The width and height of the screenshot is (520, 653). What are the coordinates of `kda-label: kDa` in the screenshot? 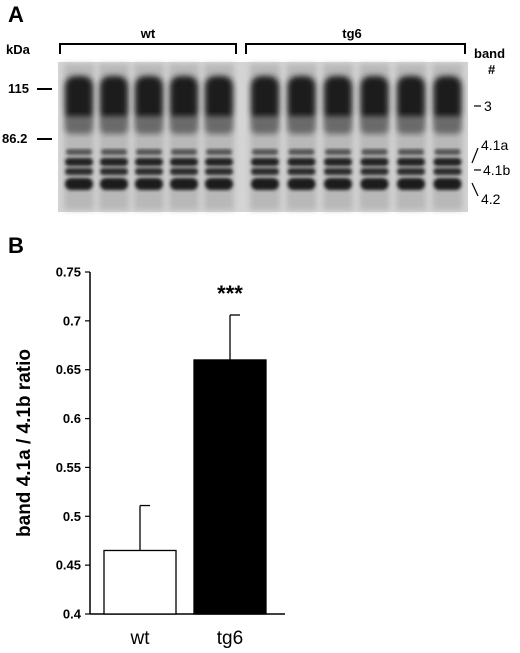 It's located at (18, 49).